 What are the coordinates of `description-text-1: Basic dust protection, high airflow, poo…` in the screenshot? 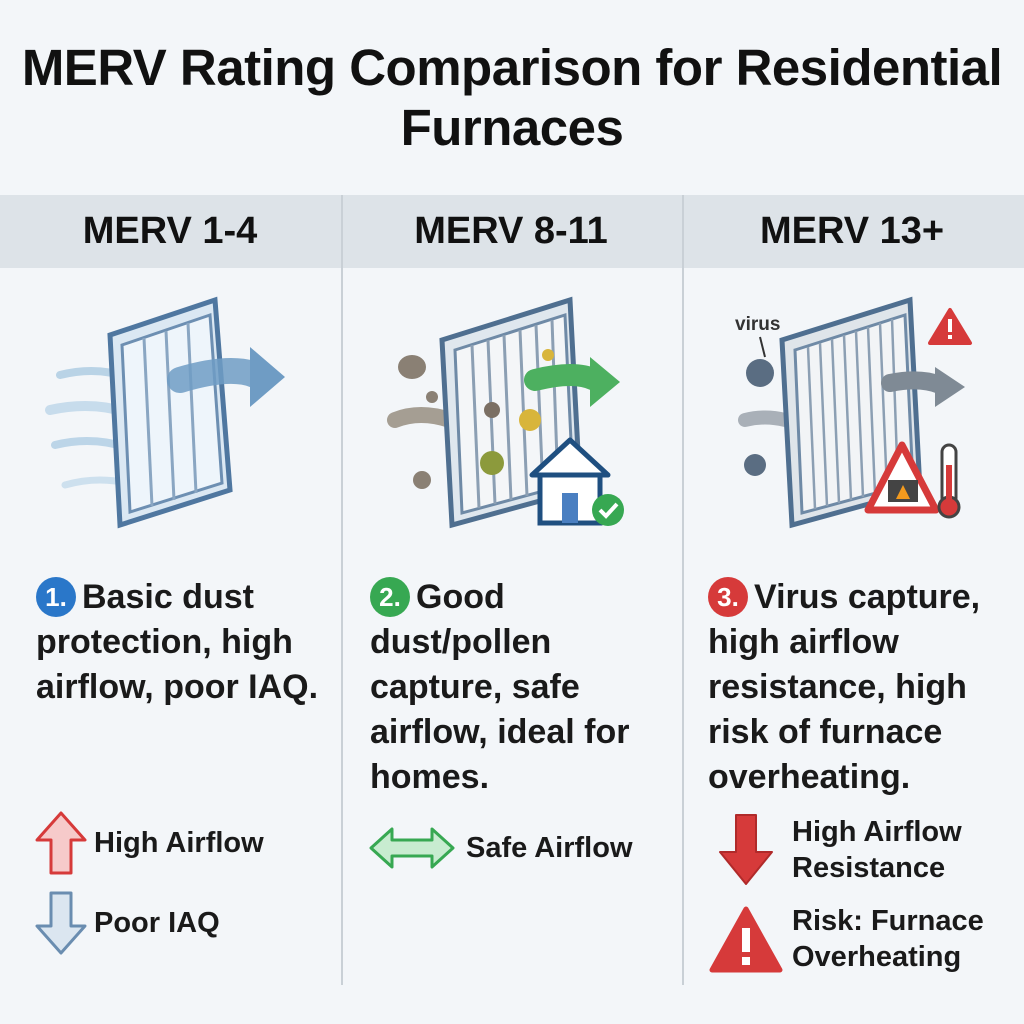 It's located at (177, 642).